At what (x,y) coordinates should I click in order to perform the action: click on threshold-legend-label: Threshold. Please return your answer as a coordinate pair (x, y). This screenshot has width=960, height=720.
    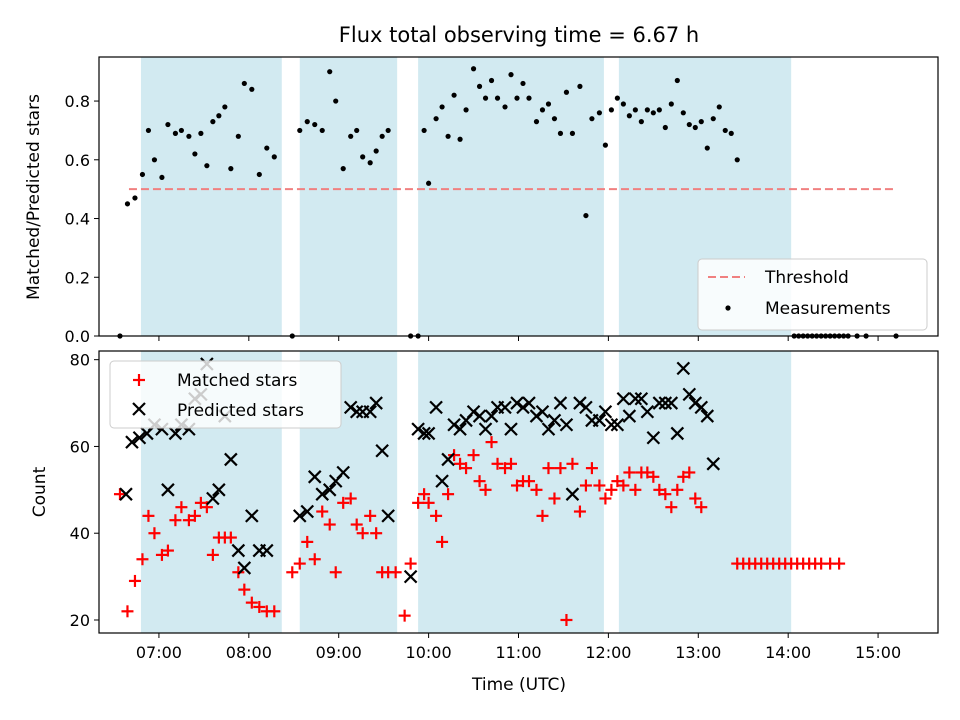
    Looking at the image, I should click on (806, 278).